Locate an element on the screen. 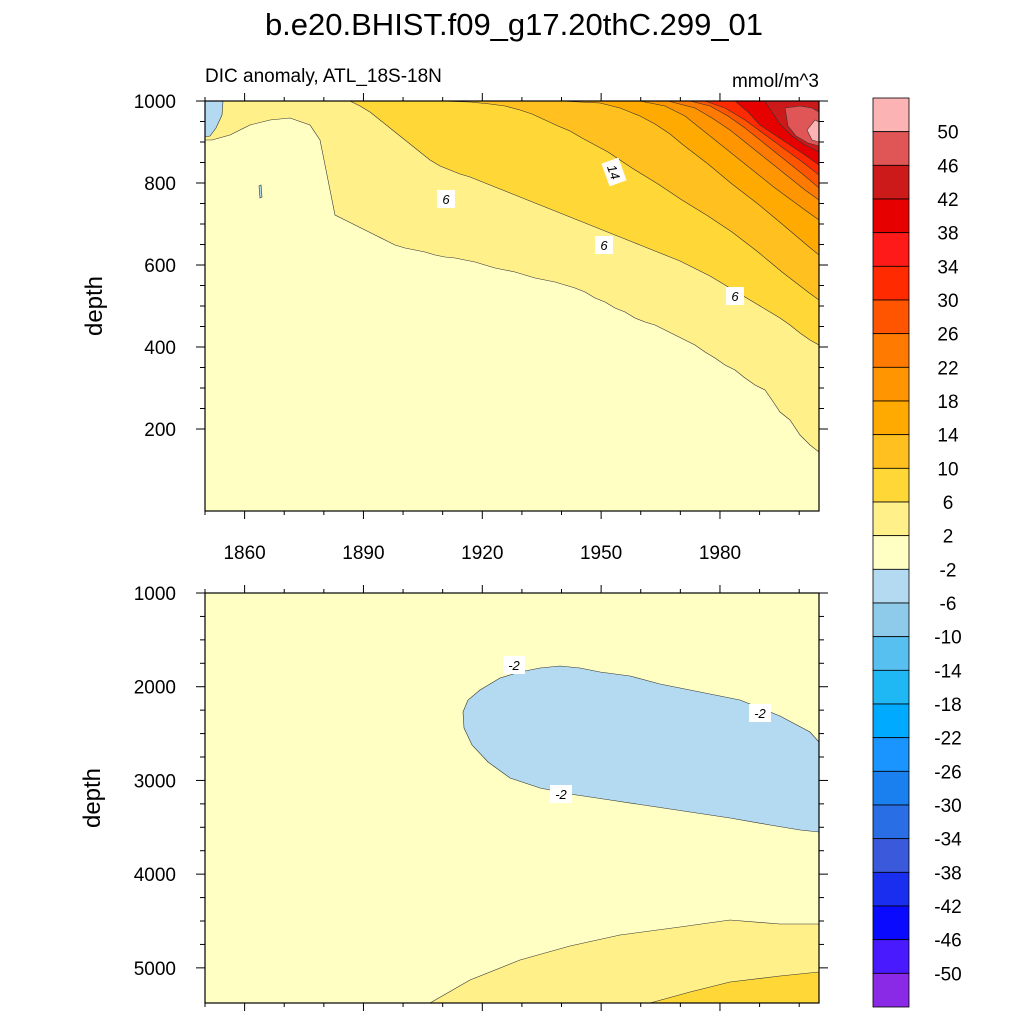 The height and width of the screenshot is (1024, 1024). top-contour-label-2: 14 is located at coordinates (613, 172).